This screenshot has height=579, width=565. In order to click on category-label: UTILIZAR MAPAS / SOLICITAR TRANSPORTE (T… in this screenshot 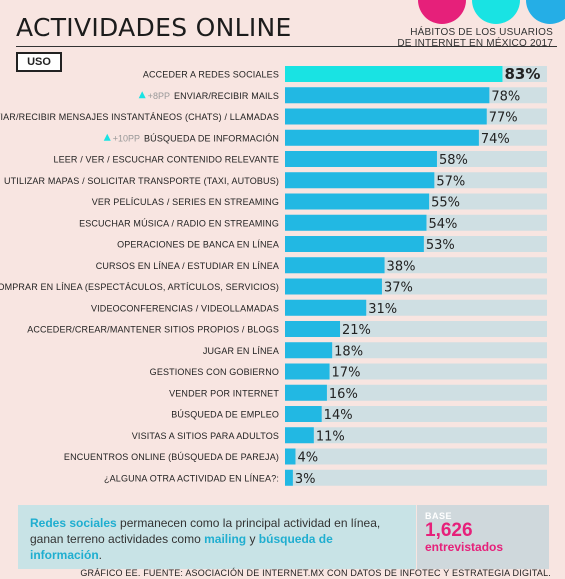, I will do `click(141, 181)`.